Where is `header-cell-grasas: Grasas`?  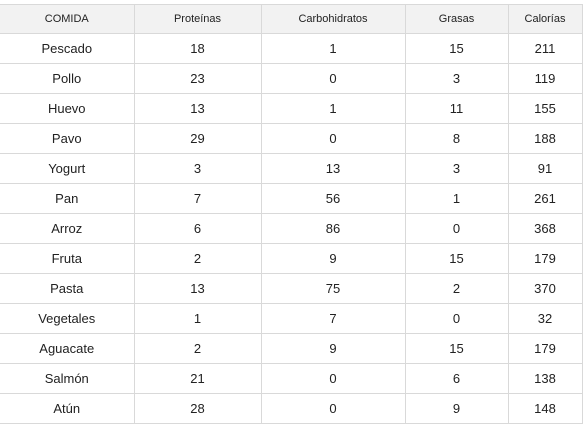 header-cell-grasas: Grasas is located at coordinates (456, 19).